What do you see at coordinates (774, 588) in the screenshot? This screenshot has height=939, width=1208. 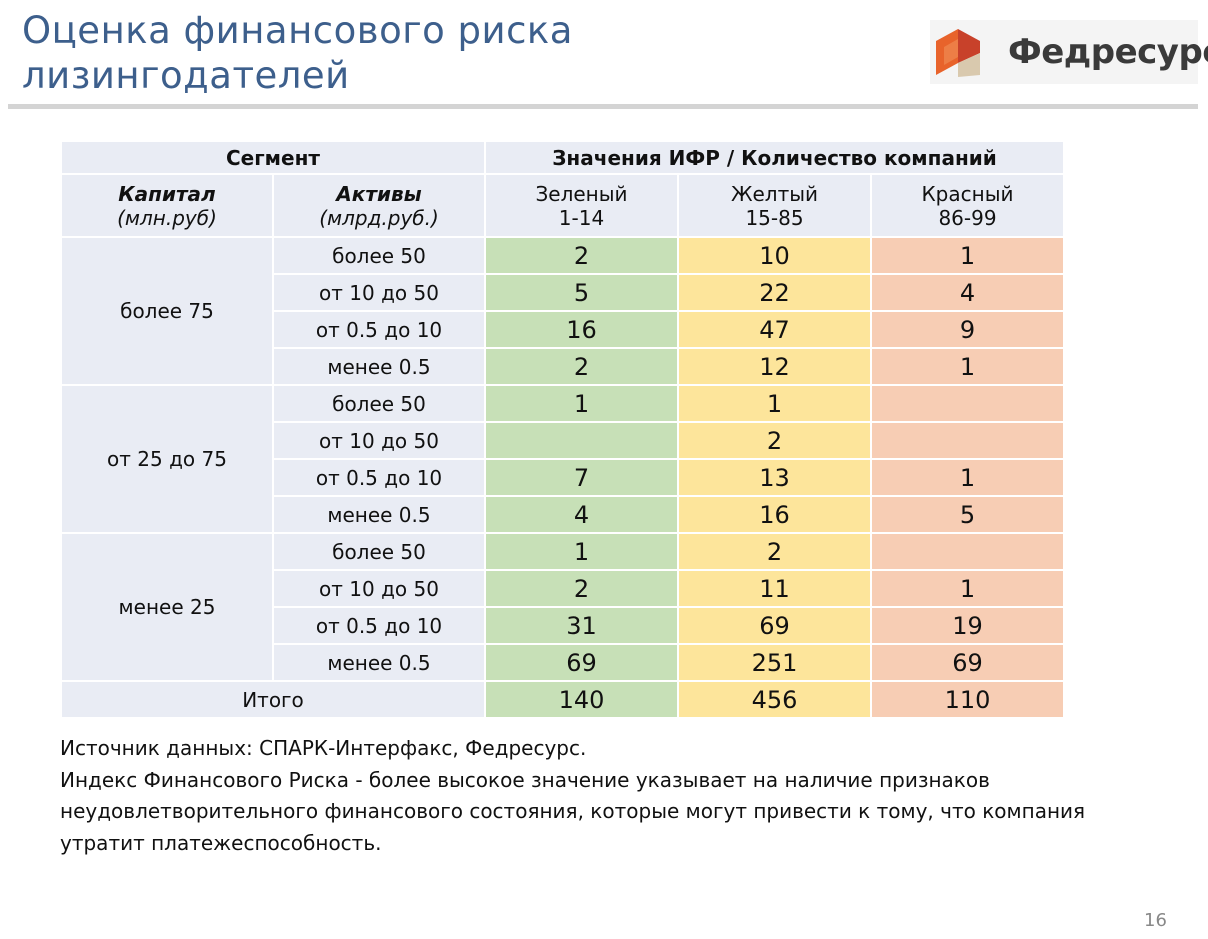 I see `yellow-count-cell: 11` at bounding box center [774, 588].